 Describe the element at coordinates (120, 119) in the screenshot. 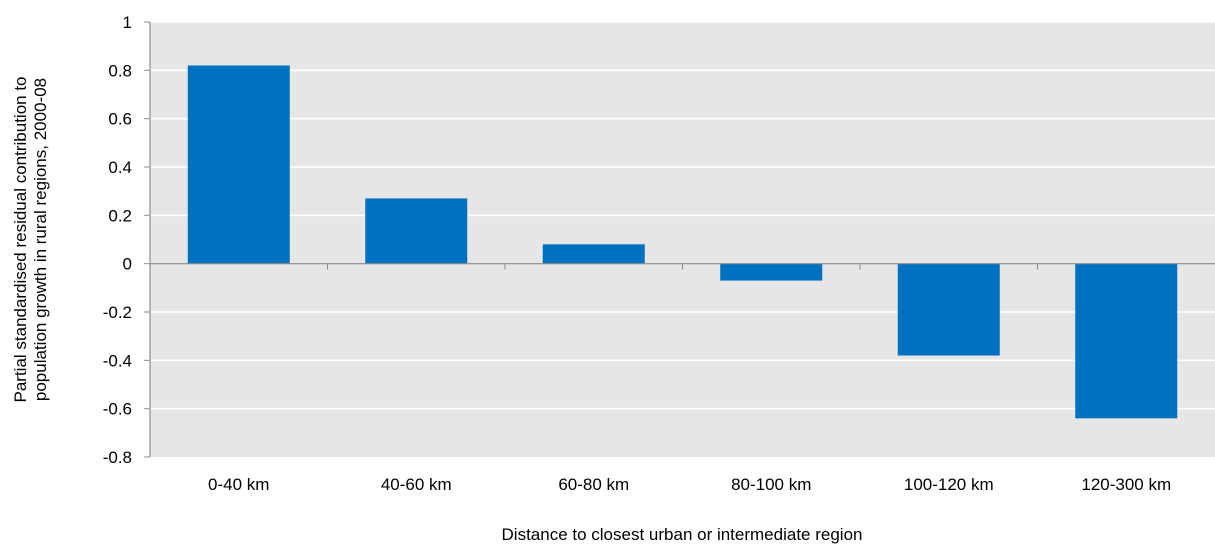

I see `y-tick-label: 0.6` at that location.